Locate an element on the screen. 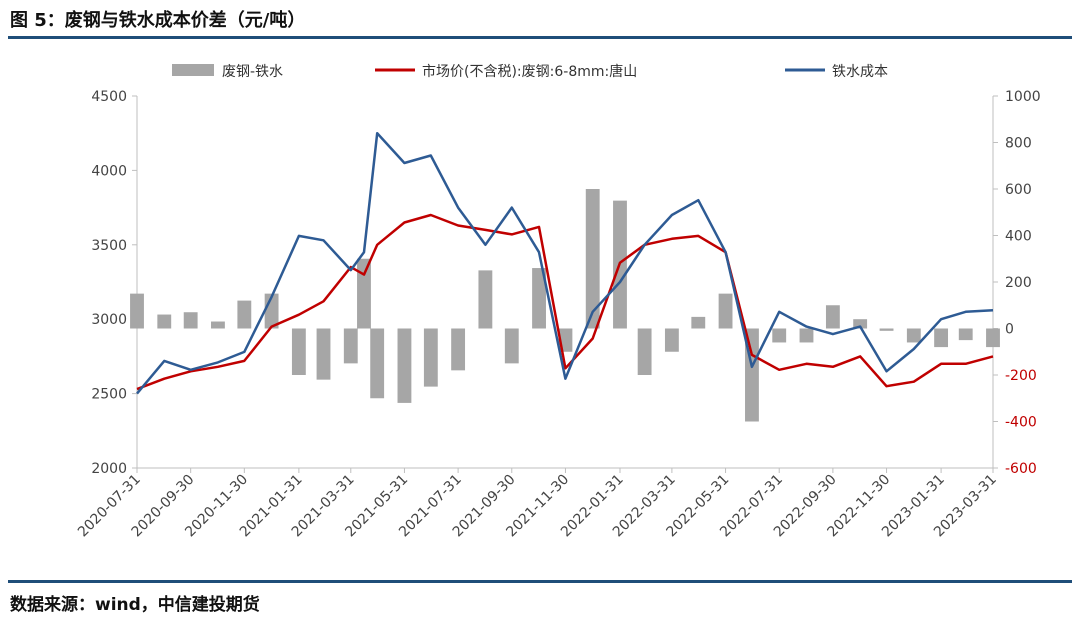  right-tick-label: -600 is located at coordinates (1021, 469).